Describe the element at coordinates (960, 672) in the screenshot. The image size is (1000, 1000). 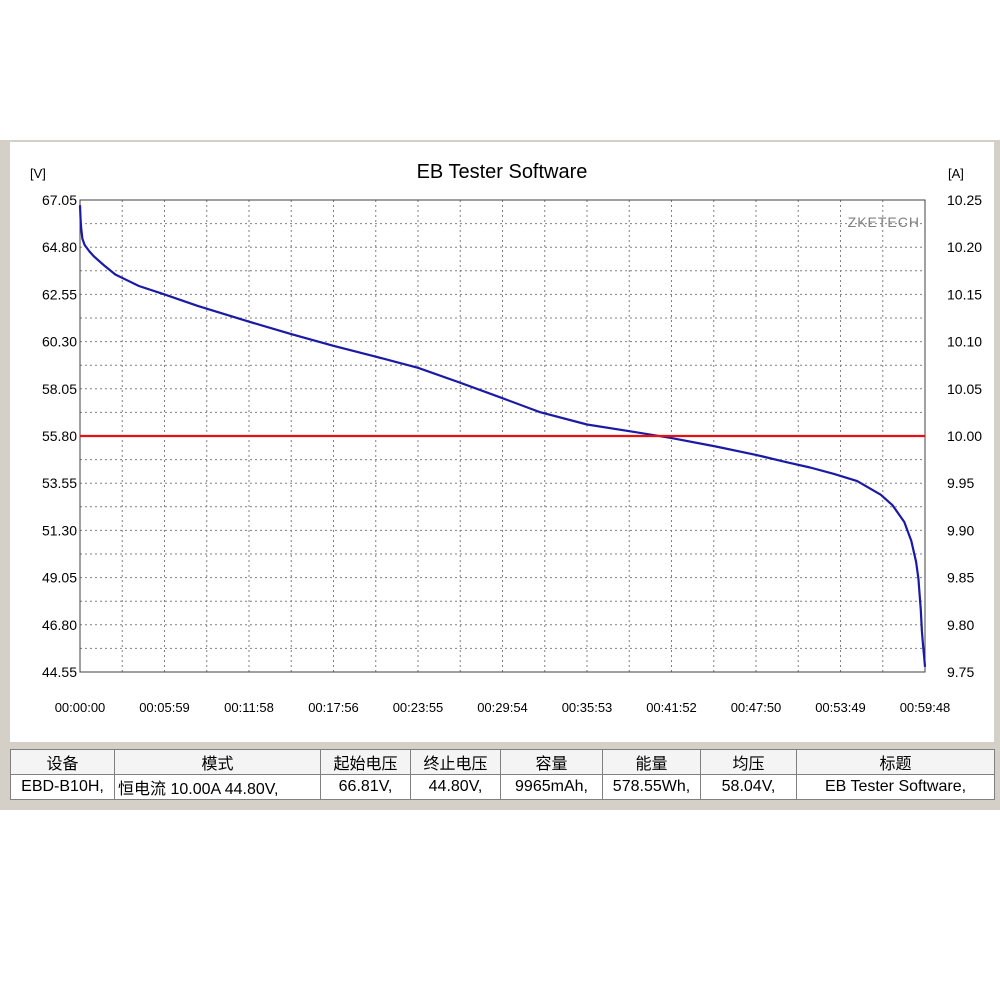
I see `y2-tick-label: 9.75` at that location.